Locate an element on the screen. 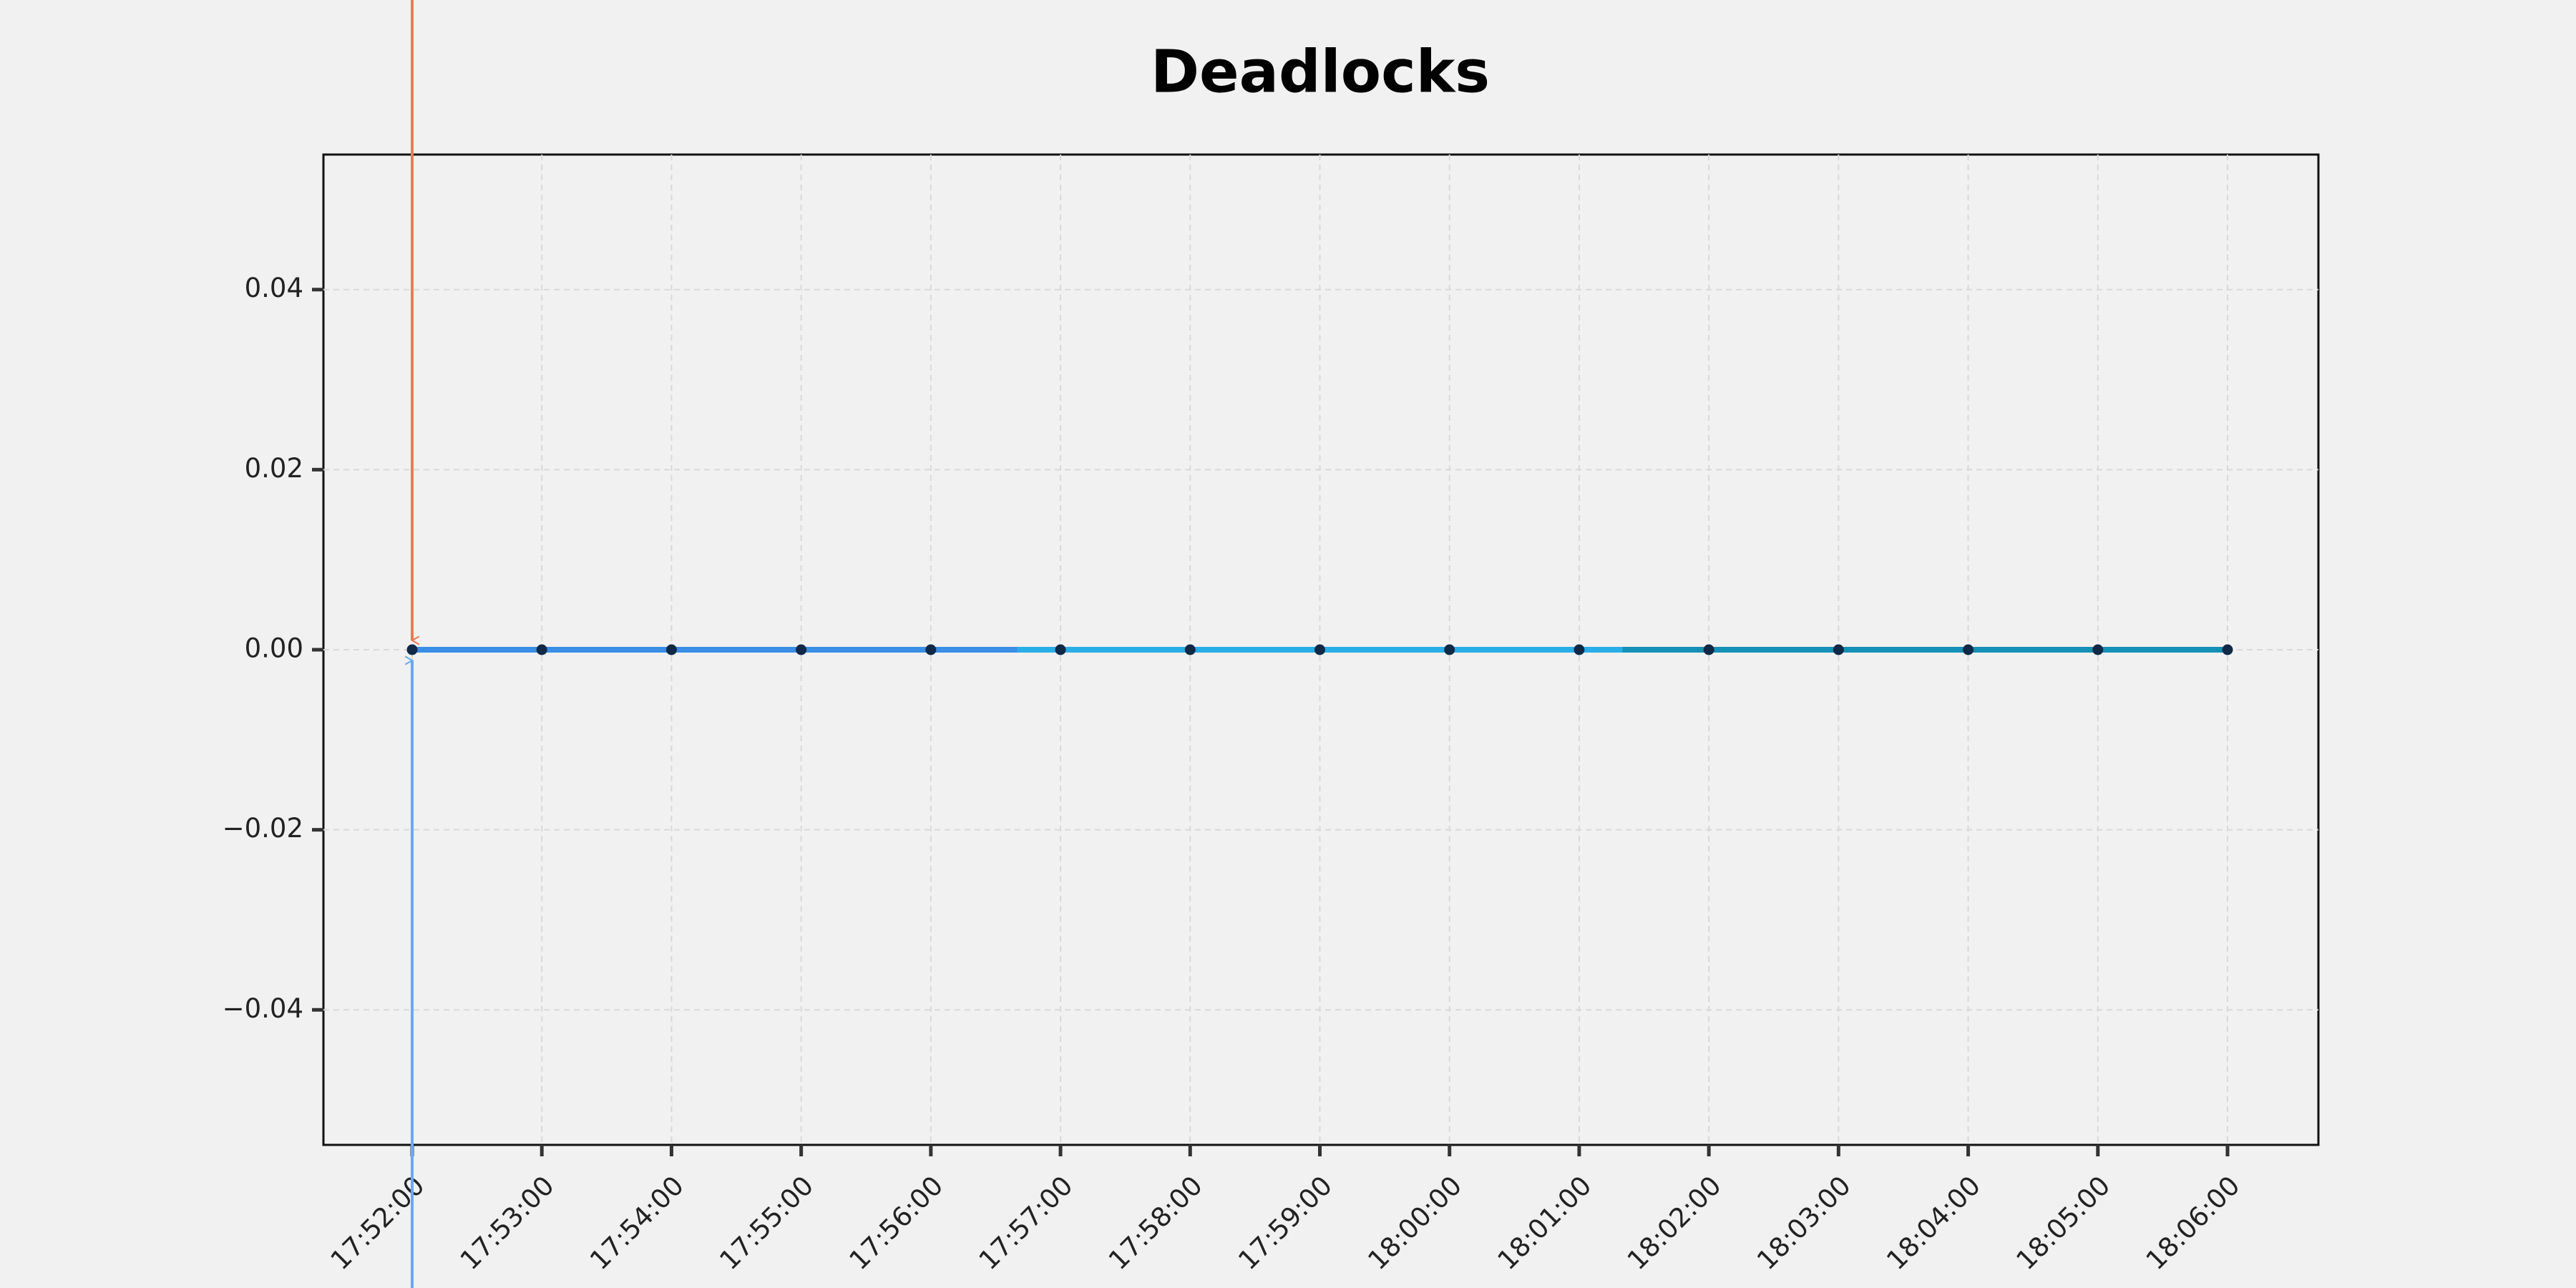  x-tick-label: 17:59:00 is located at coordinates (1285, 1223).